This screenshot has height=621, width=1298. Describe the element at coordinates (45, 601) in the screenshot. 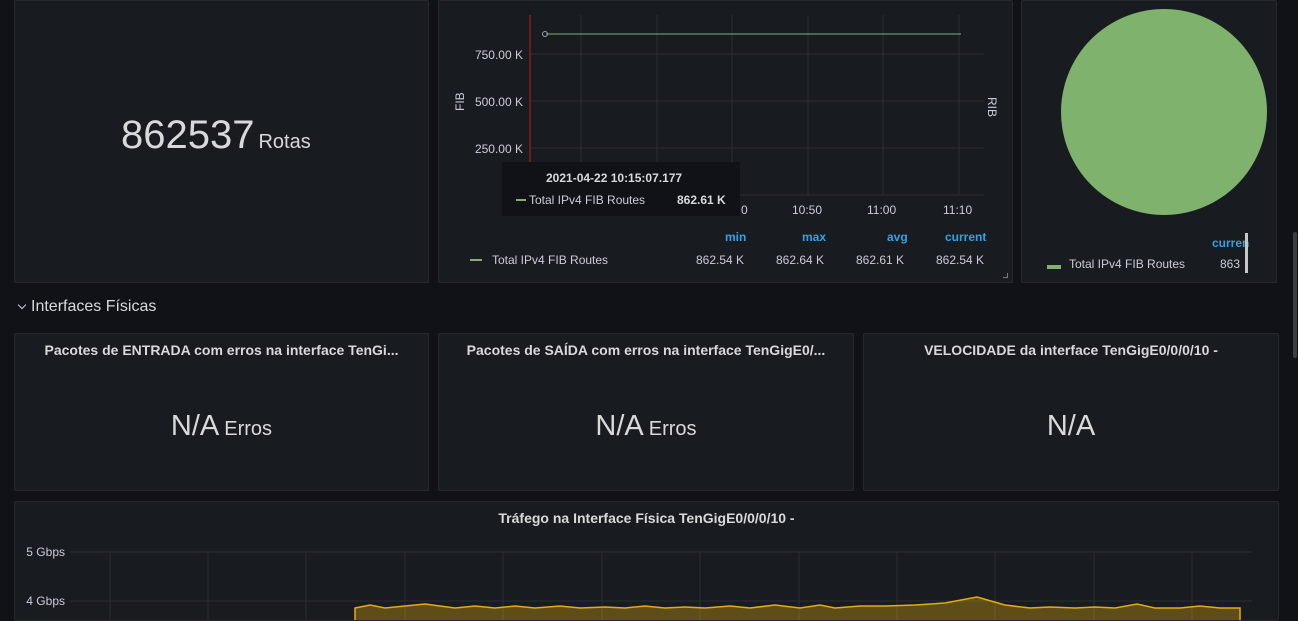

I see `y-tick: 4 Gbps` at that location.